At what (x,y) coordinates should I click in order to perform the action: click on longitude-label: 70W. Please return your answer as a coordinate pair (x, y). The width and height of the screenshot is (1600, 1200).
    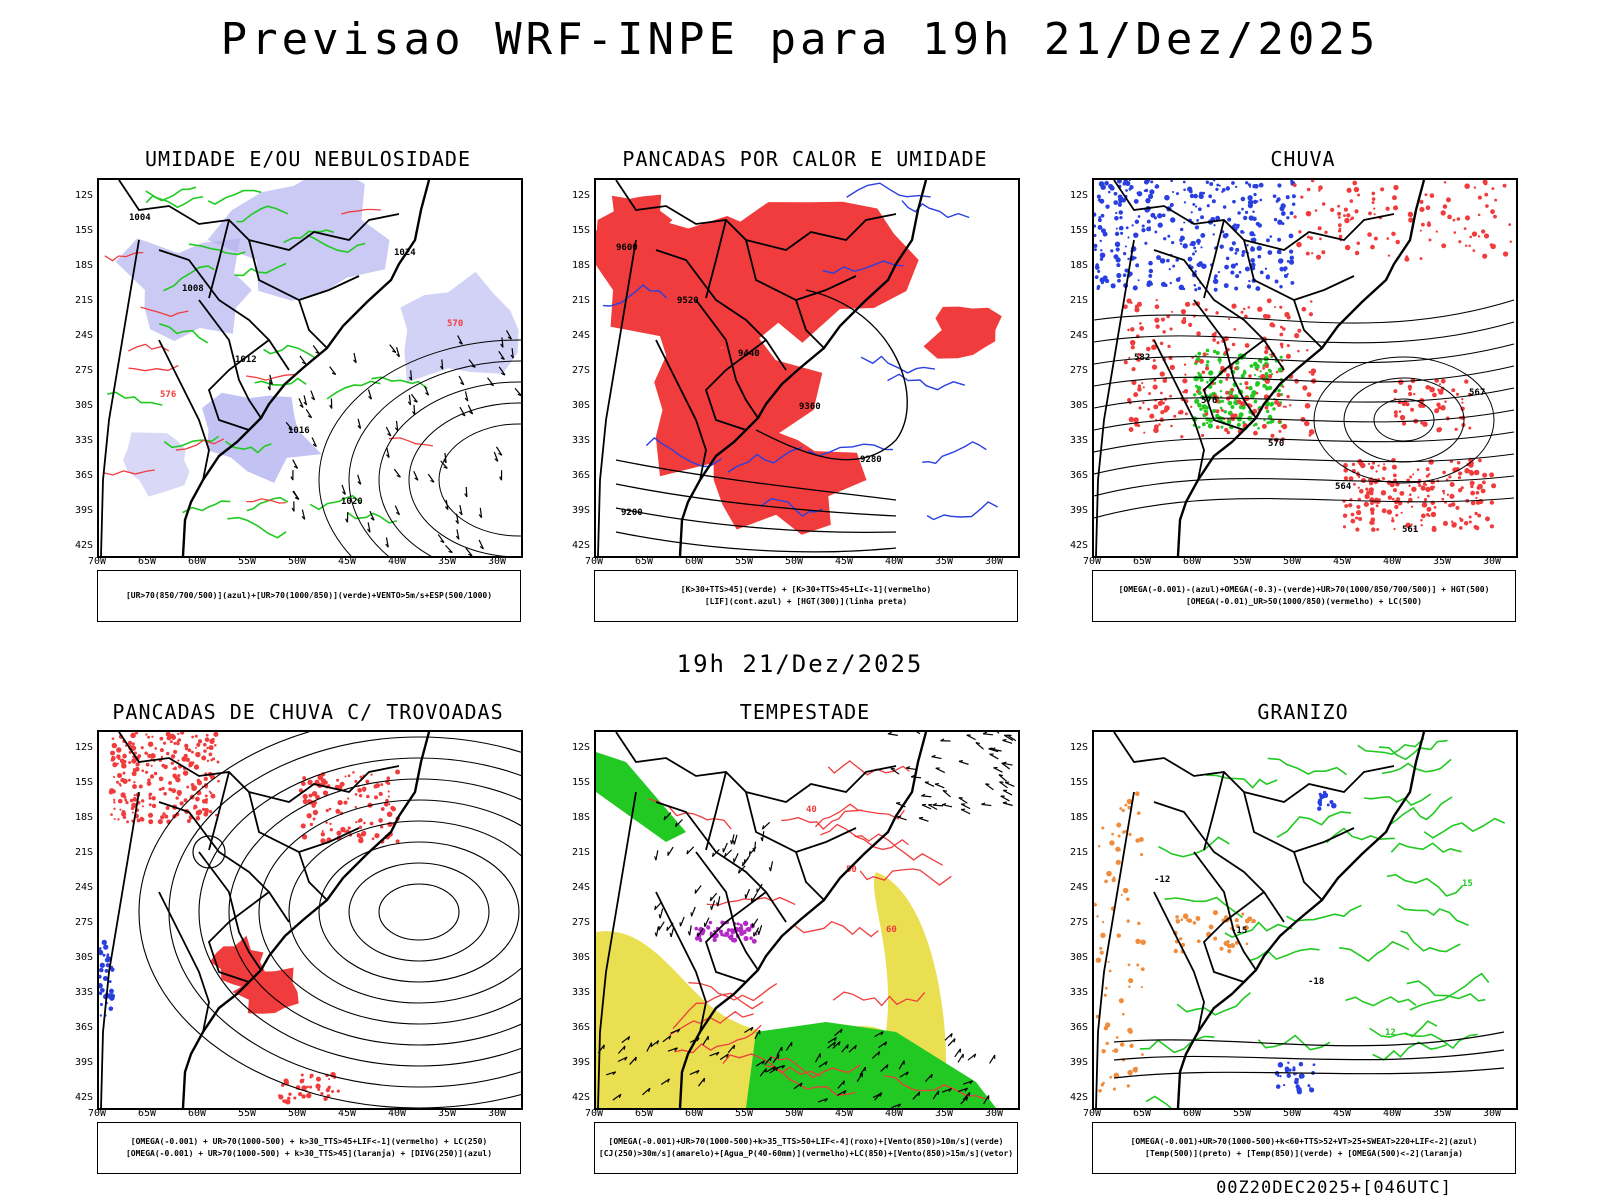
    Looking at the image, I should click on (594, 1113).